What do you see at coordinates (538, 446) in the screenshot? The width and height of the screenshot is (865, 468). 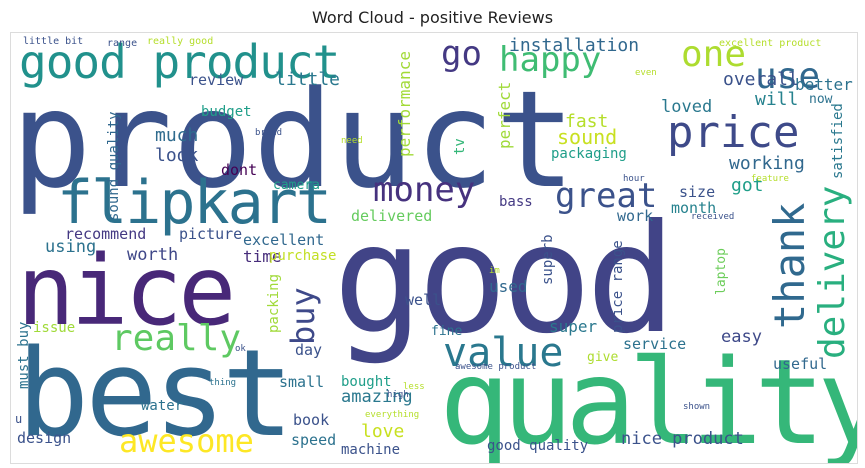 I see `word: good quality` at bounding box center [538, 446].